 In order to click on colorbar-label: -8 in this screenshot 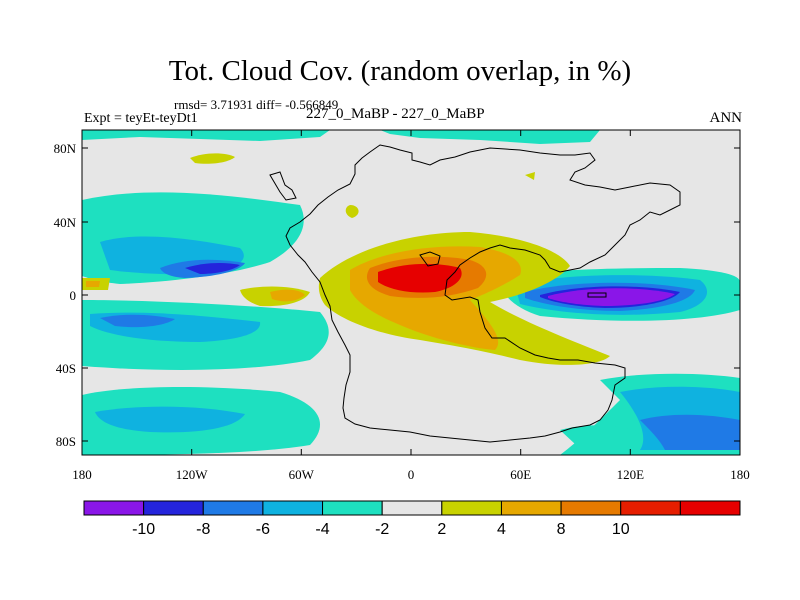, I will do `click(203, 529)`.